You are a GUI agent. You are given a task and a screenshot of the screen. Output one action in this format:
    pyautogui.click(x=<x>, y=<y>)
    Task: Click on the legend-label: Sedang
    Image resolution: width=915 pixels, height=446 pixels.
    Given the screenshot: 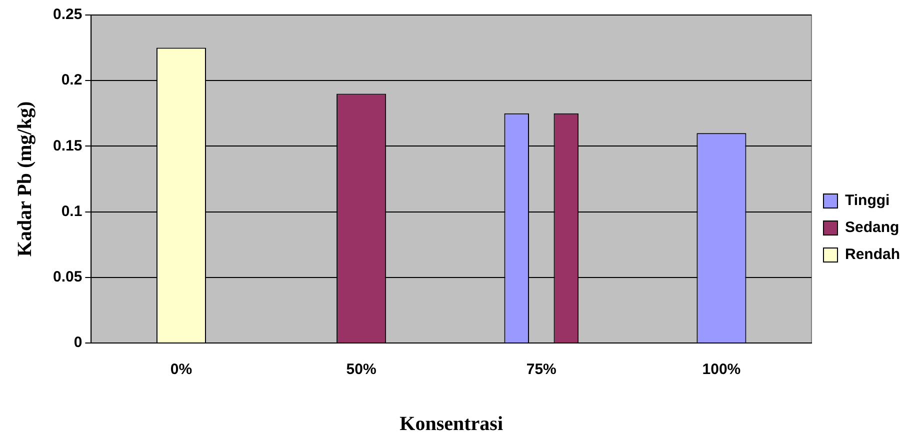 What is the action you would take?
    pyautogui.click(x=872, y=227)
    